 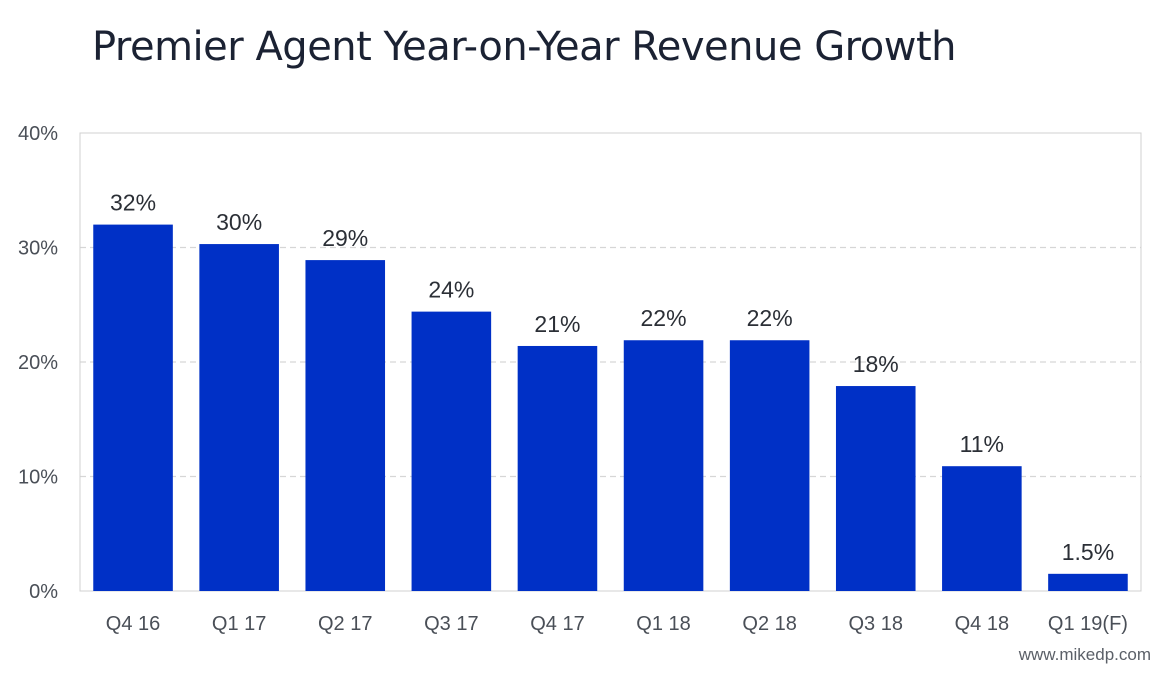 I want to click on data-label: 1.5%, so click(x=1088, y=552).